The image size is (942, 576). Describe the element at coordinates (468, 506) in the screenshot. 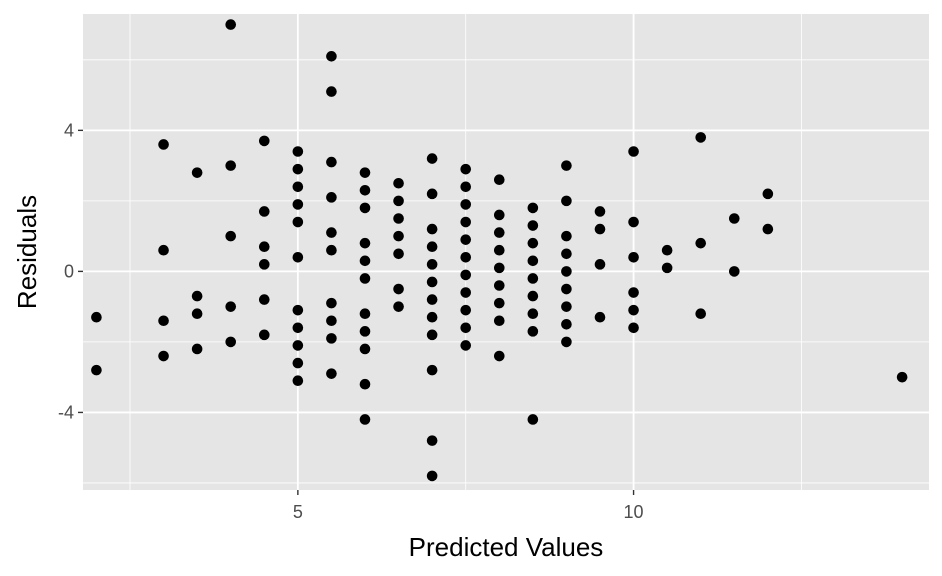

I see `x-axis: 5 10` at that location.